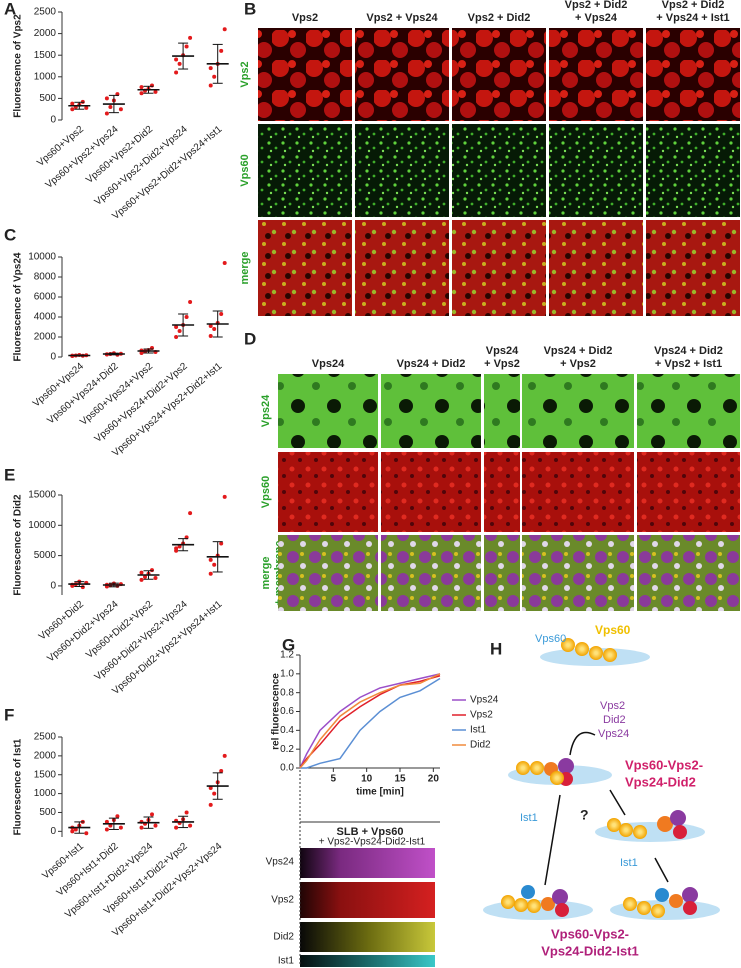 The height and width of the screenshot is (968, 741). I want to click on y-tick-label: 0.4, so click(287, 730).